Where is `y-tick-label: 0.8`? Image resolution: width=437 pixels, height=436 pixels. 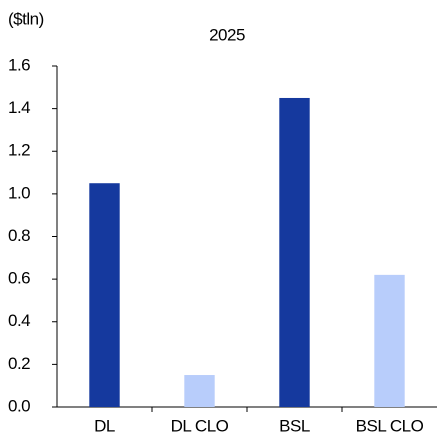
y-tick-label: 0.8 is located at coordinates (19, 235).